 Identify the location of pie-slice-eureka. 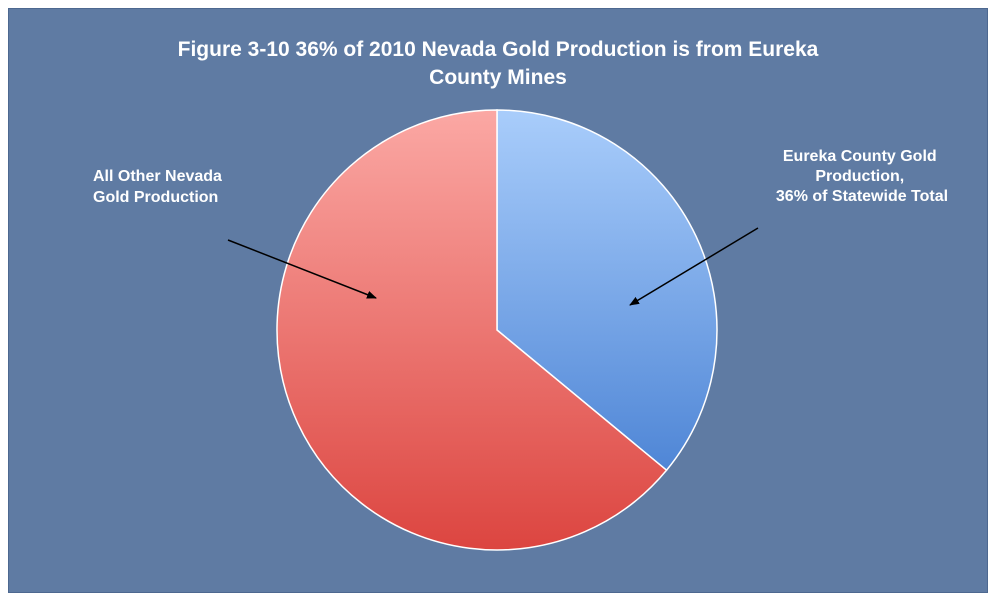
(607, 290).